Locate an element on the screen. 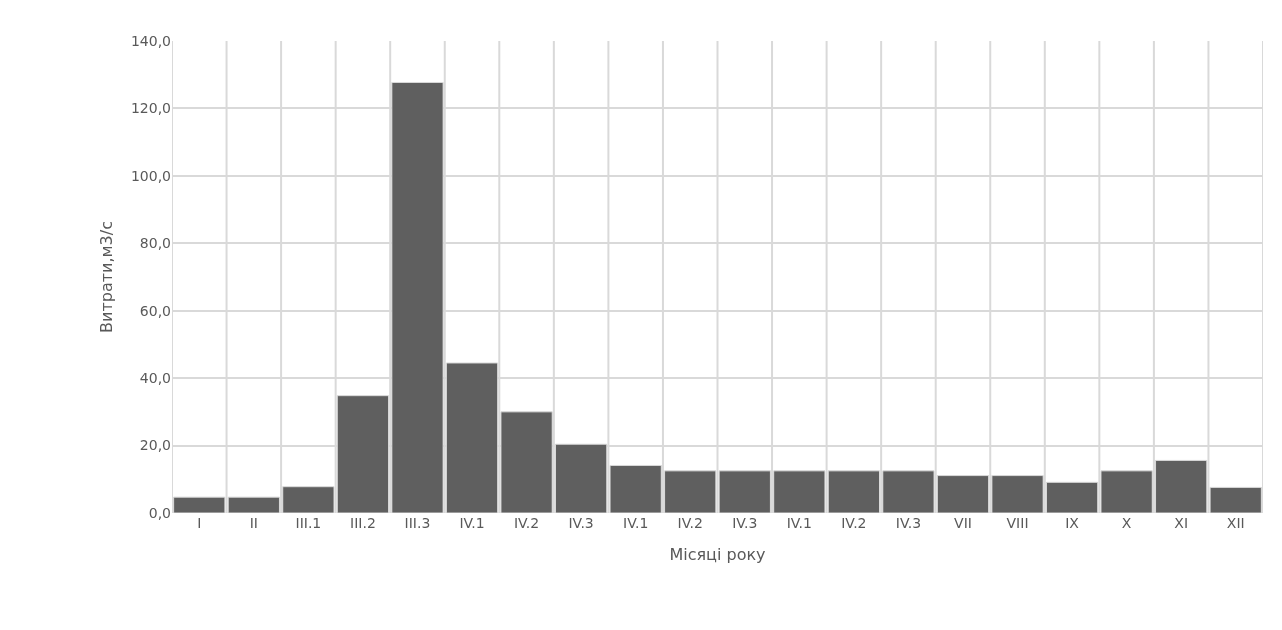  y-tick-label: 20,0 is located at coordinates (155, 445).